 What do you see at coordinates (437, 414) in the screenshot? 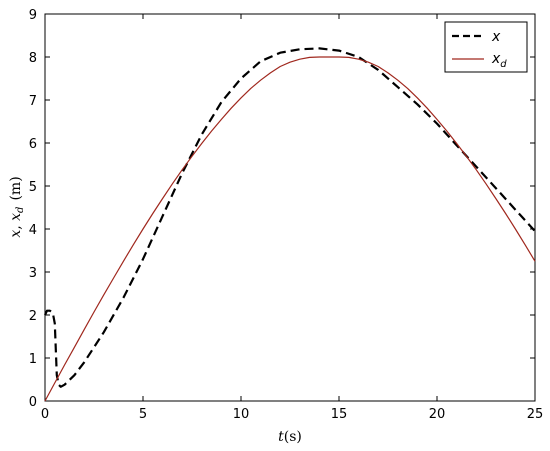
I see `x-tick-label: 20` at bounding box center [437, 414].